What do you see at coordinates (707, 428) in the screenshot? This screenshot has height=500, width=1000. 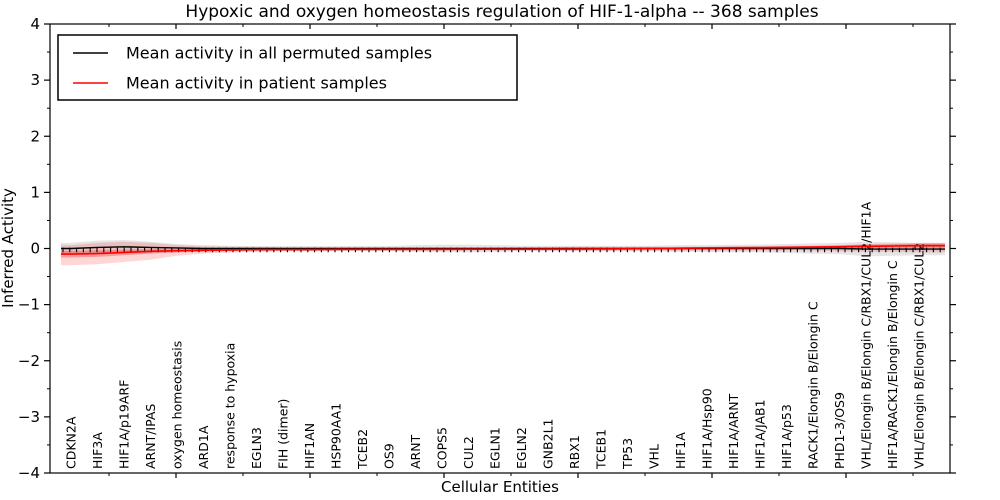 I see `x-tick-label: HIF1A/Hsp90` at bounding box center [707, 428].